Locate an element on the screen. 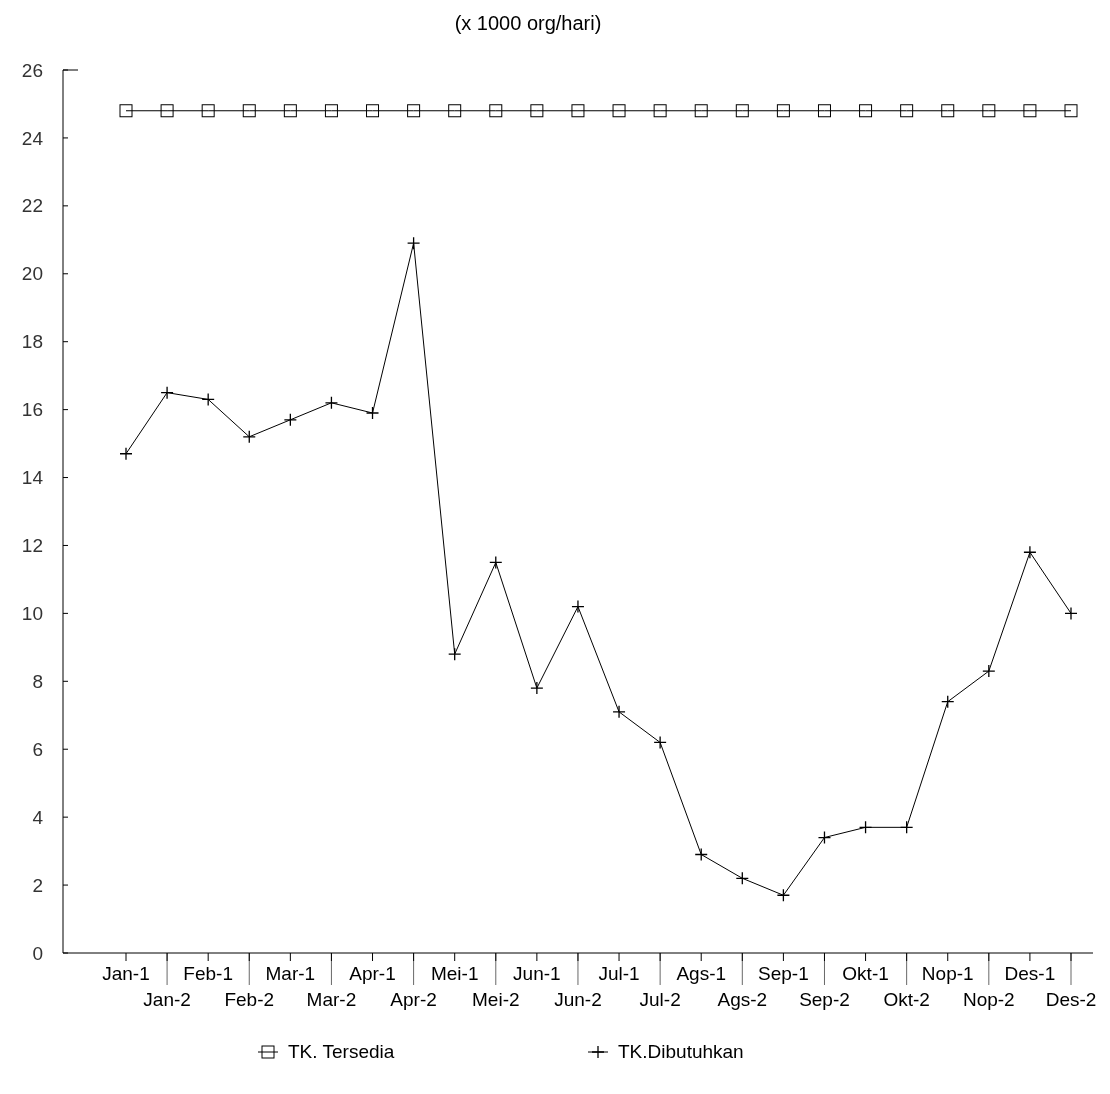 This screenshot has width=1110, height=1094. y-tick-label: 6 is located at coordinates (37, 749).